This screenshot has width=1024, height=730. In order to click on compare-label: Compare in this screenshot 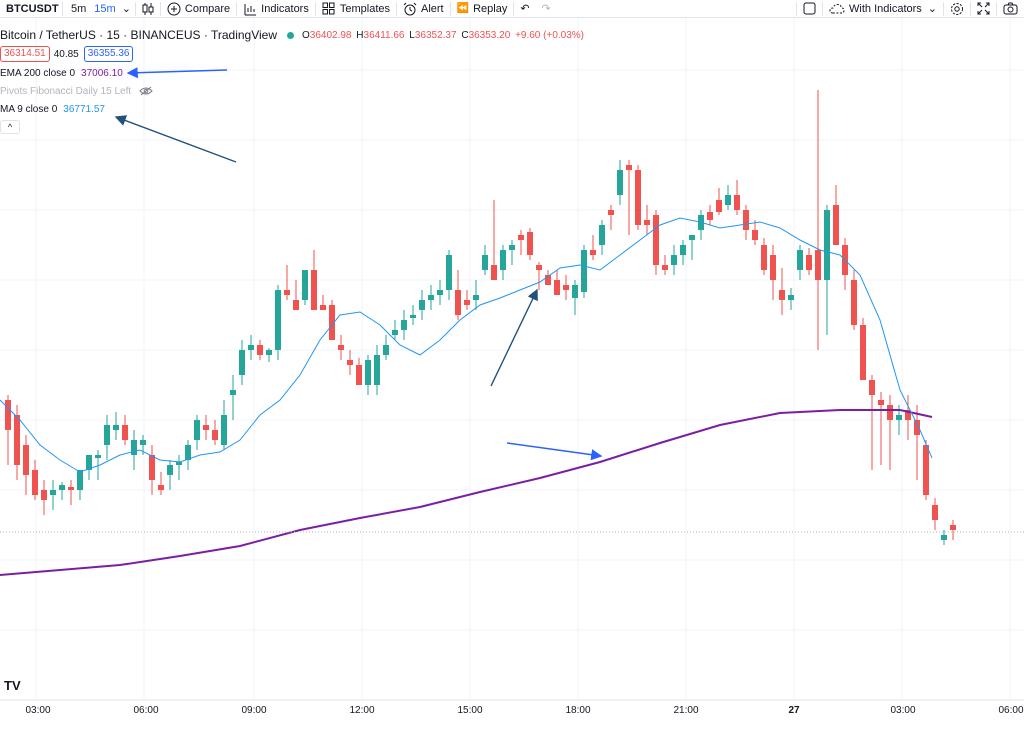, I will do `click(207, 8)`.